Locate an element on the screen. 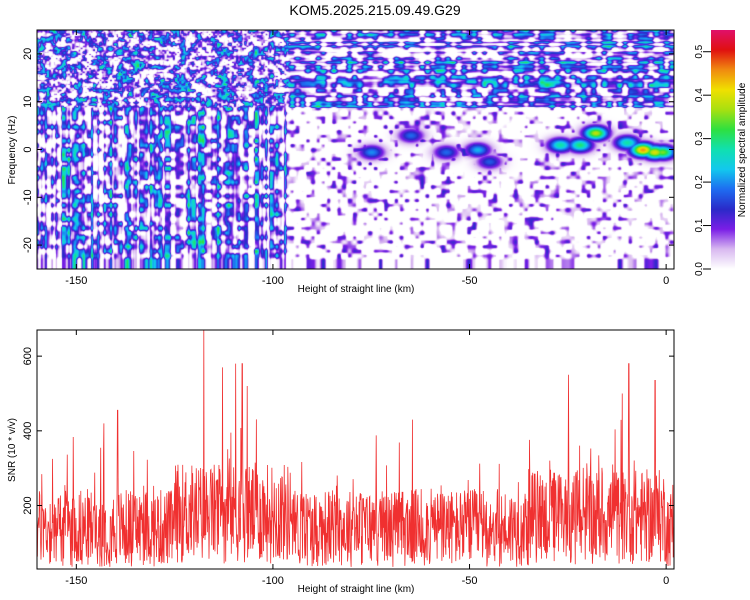  snr-x-tick-label-1: -100 is located at coordinates (273, 581).